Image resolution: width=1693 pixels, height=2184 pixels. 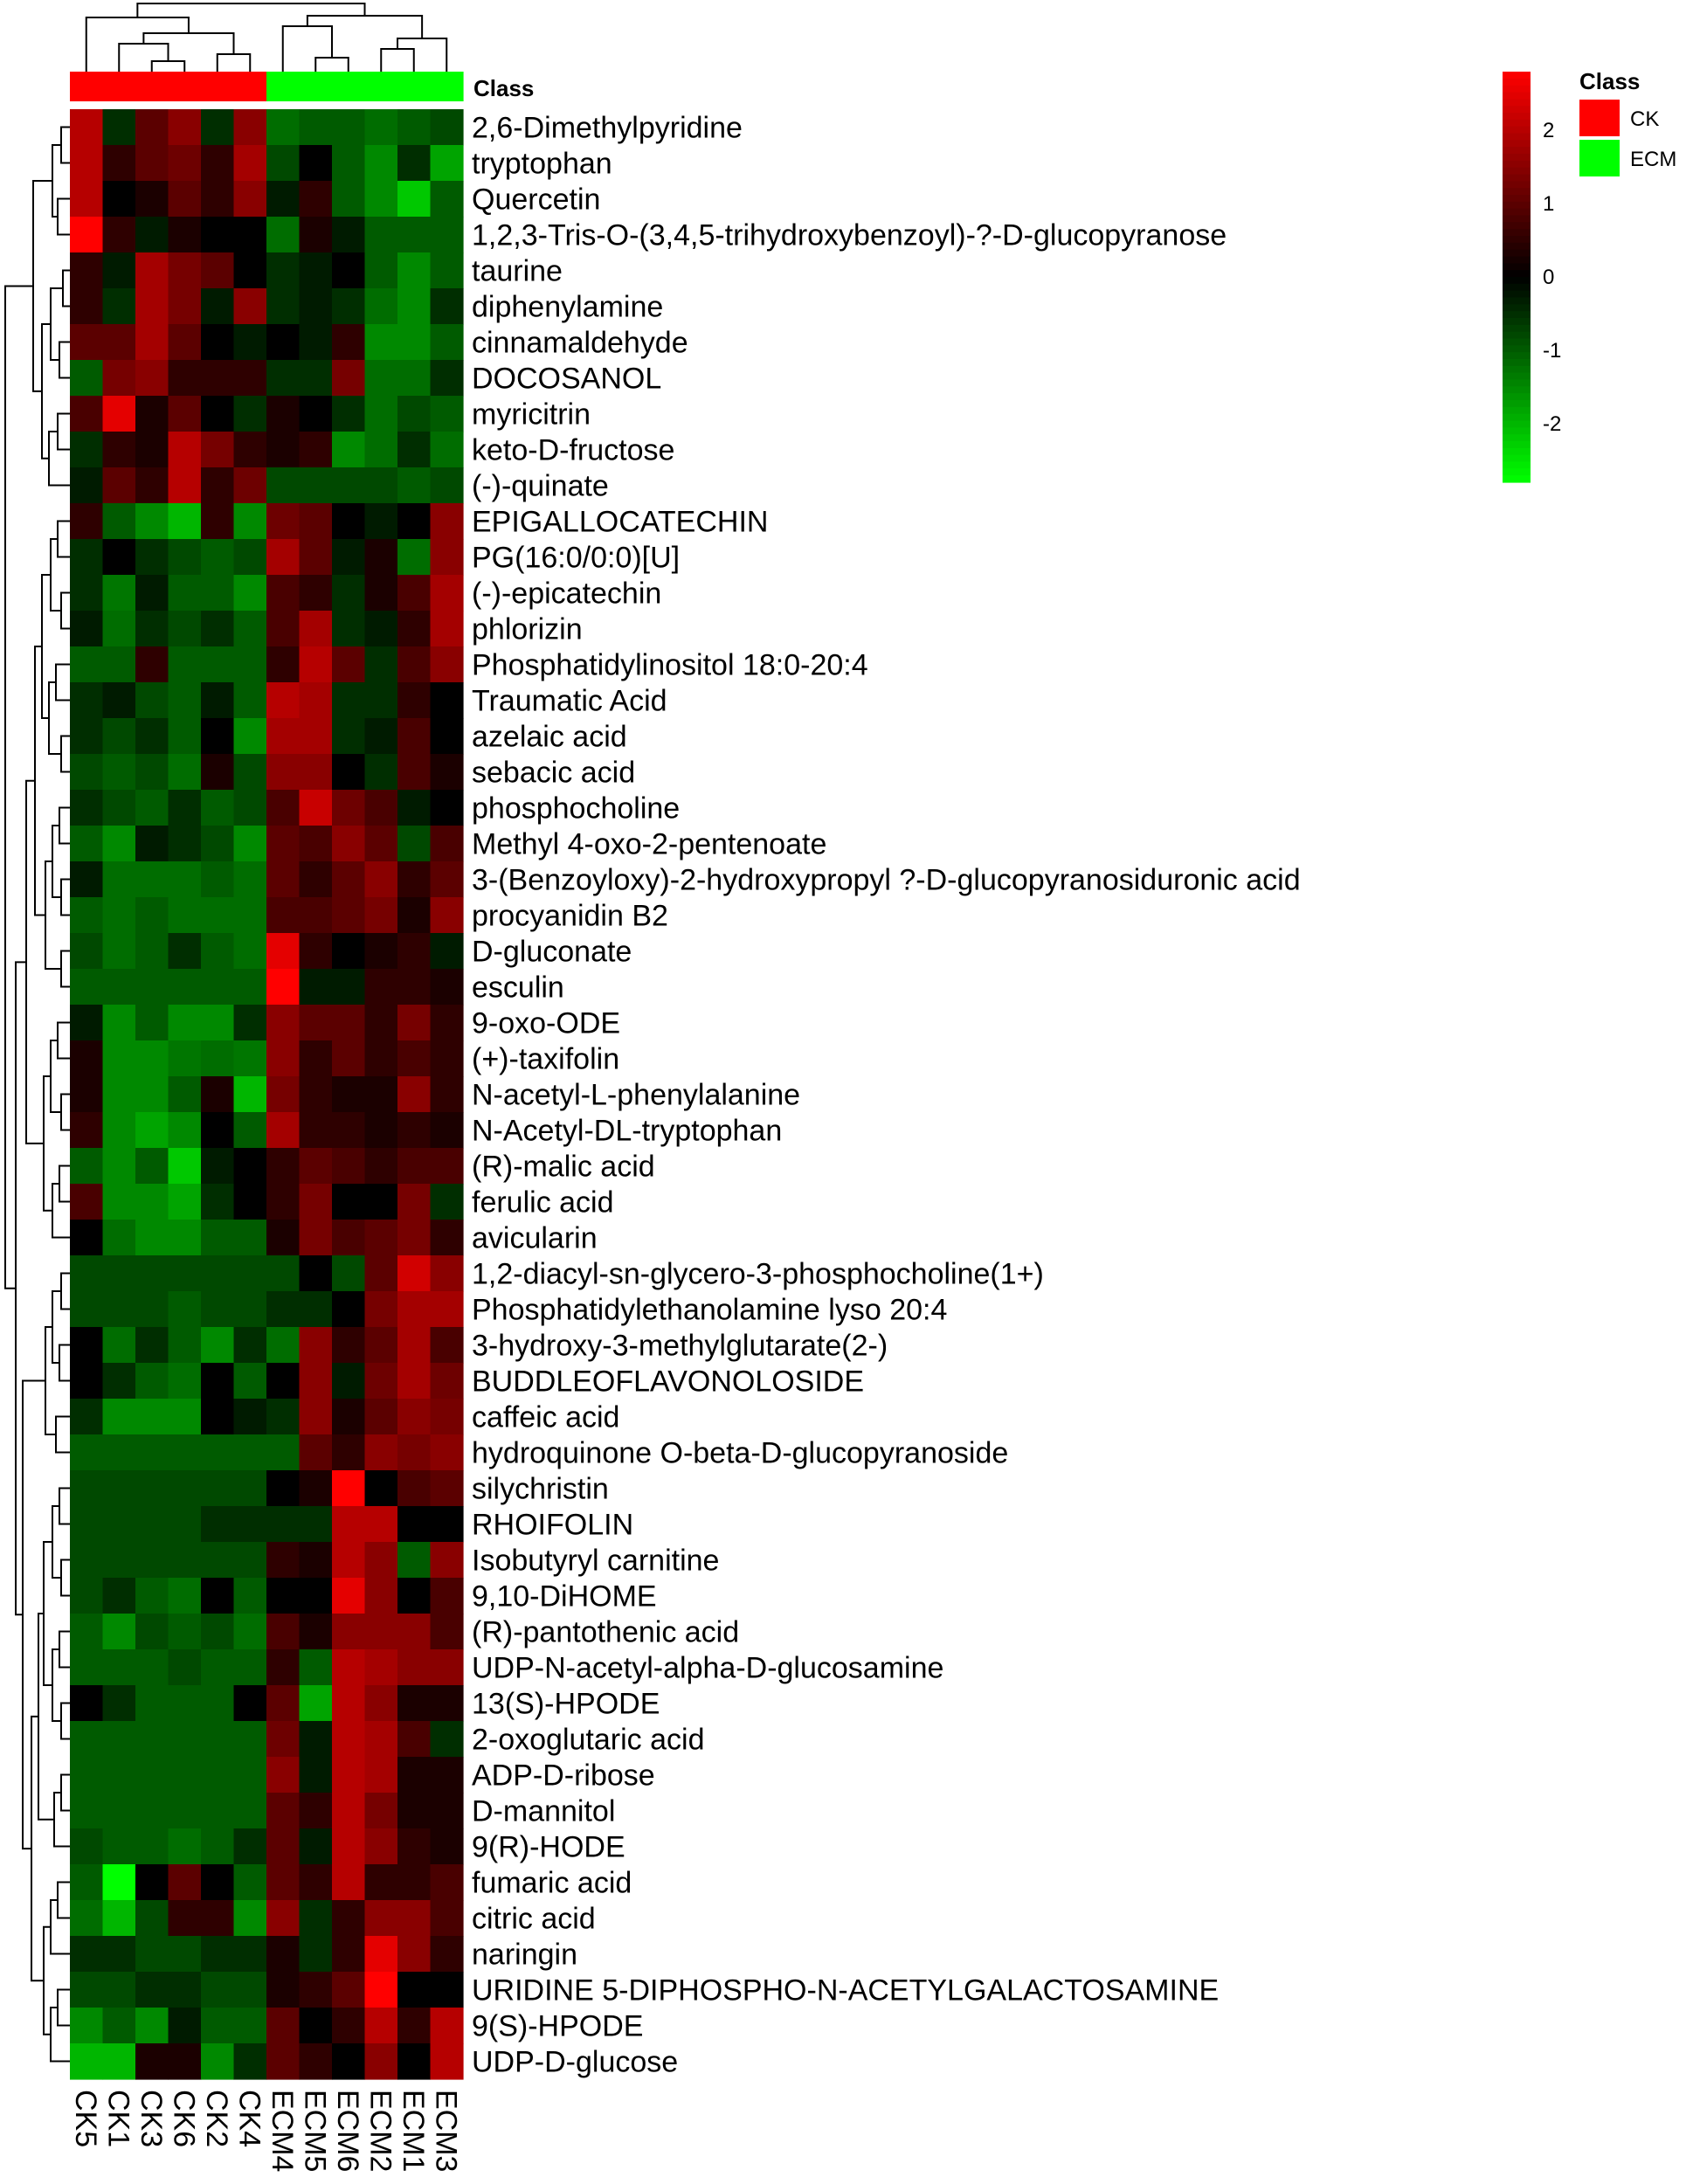 I want to click on row-label: 2,6-Dimethylpyridine, so click(x=607, y=128).